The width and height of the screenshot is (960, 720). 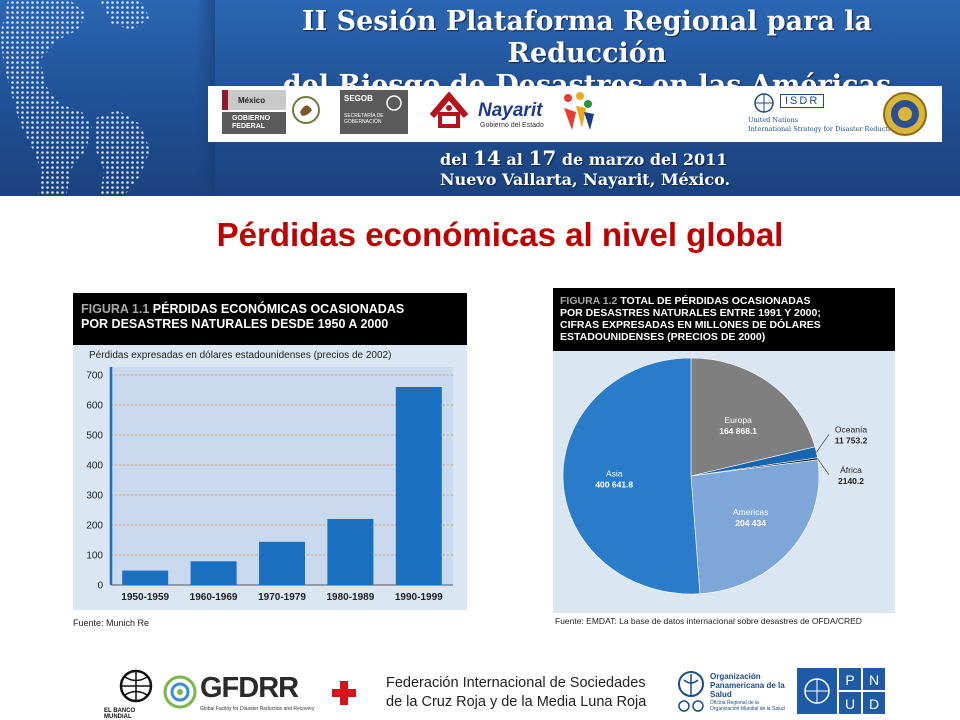 I want to click on figure-1-2-title-line4: ESTADOUNIDENSES (PRECIOS DE 2000), so click(x=663, y=337).